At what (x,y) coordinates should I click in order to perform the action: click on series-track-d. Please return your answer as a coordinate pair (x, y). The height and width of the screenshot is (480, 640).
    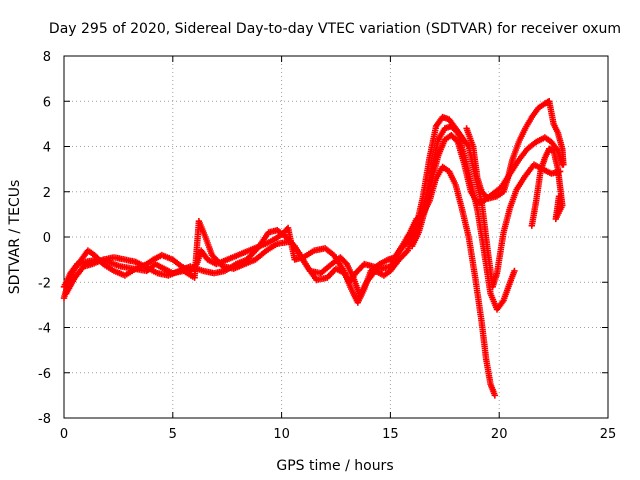
    Looking at the image, I should click on (487, 191).